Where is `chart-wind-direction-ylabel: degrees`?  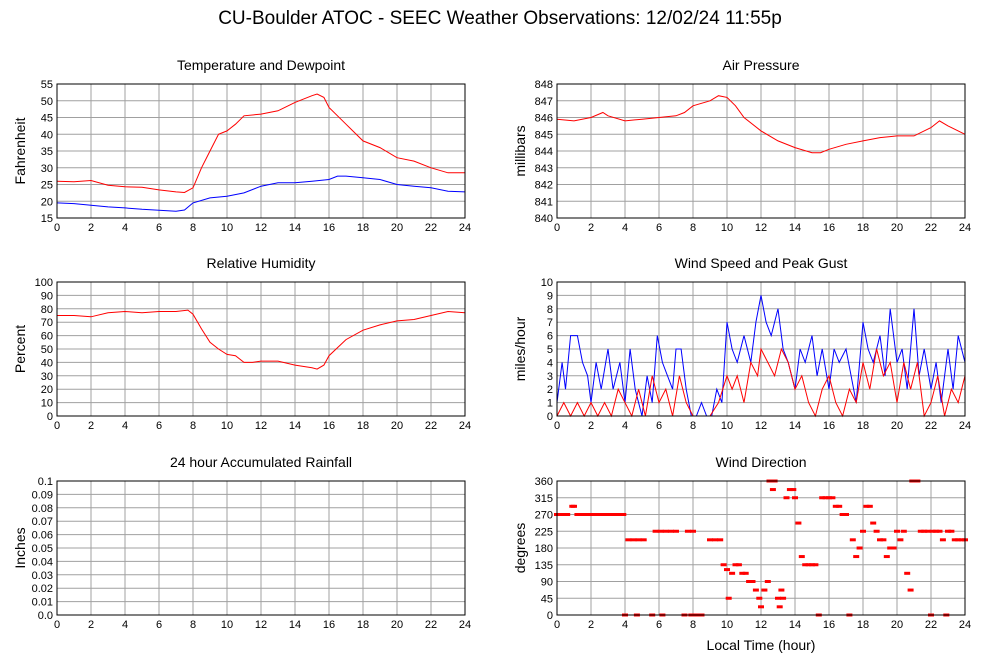
chart-wind-direction-ylabel: degrees is located at coordinates (520, 548).